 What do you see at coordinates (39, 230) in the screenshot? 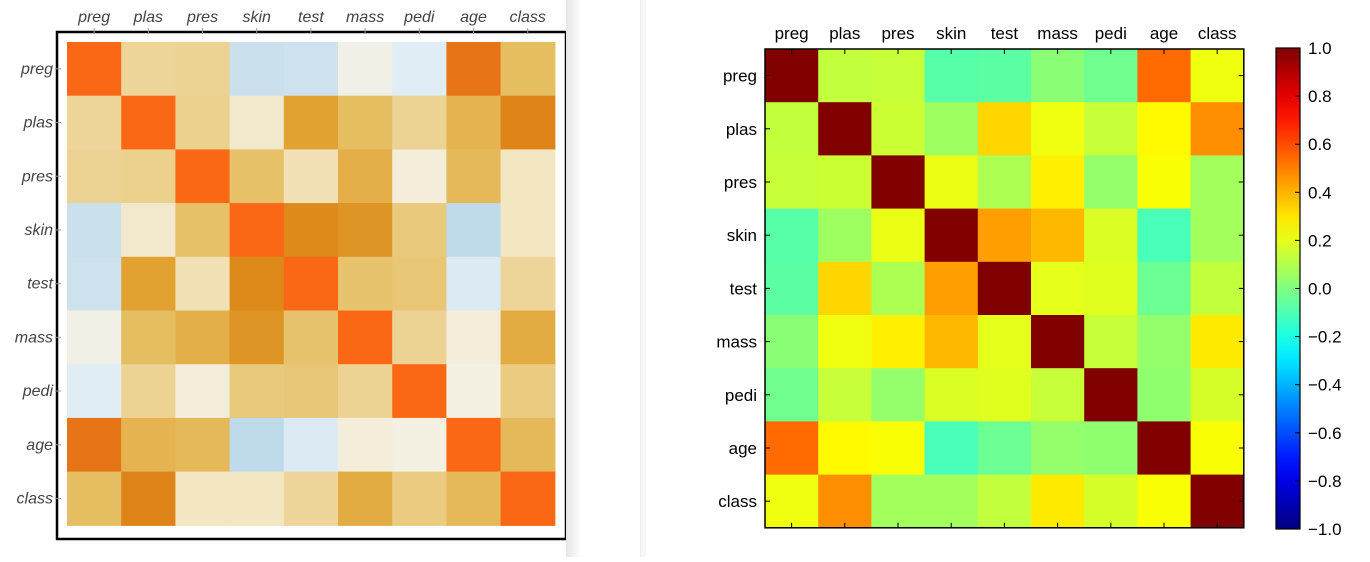
I see `y-tick-label: skin` at bounding box center [39, 230].